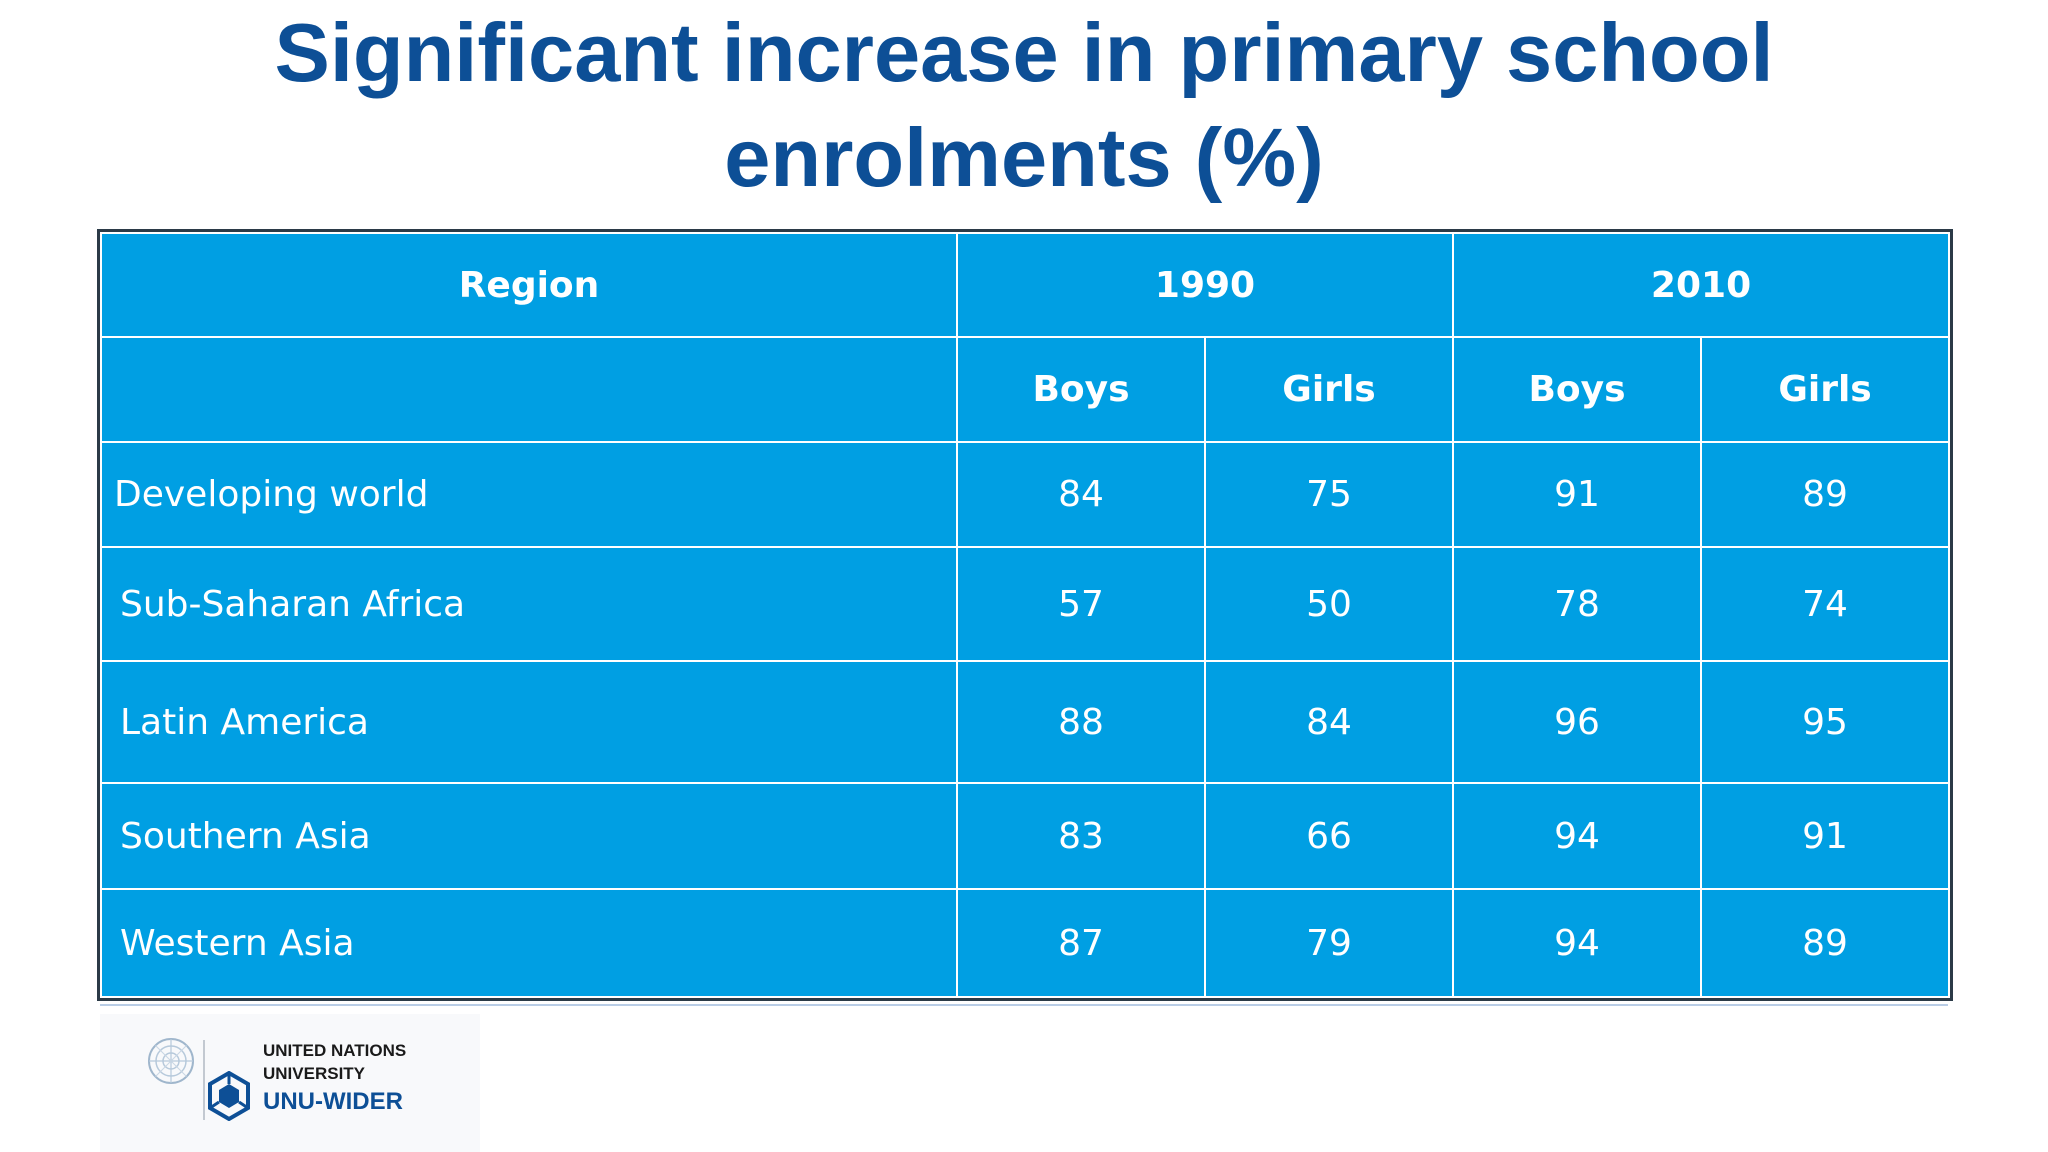 Image resolution: width=2048 pixels, height=1152 pixels. Describe the element at coordinates (335, 1050) in the screenshot. I see `logo-text-united-nations: UNITED NATIONS` at that location.